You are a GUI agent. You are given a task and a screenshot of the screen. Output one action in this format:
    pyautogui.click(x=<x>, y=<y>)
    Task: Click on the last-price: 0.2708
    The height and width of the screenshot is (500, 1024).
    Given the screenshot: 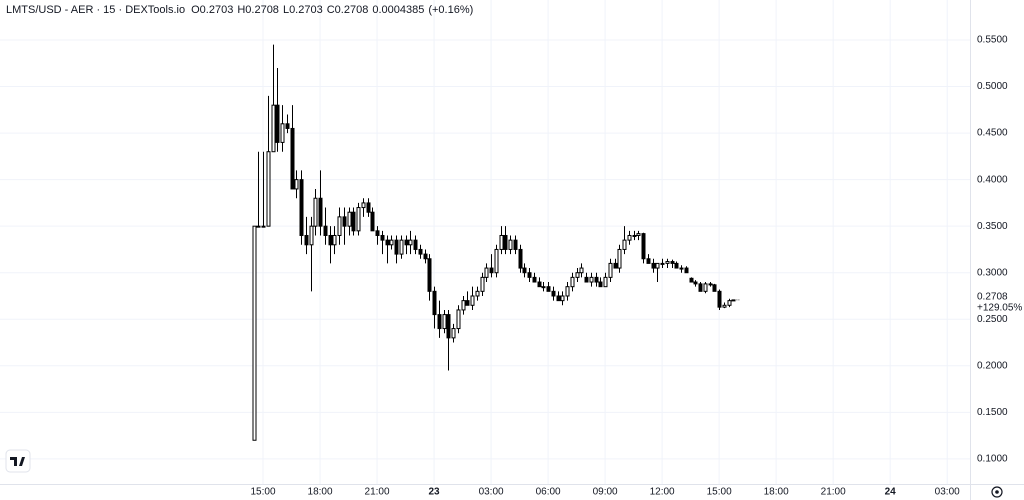 What is the action you would take?
    pyautogui.click(x=992, y=297)
    